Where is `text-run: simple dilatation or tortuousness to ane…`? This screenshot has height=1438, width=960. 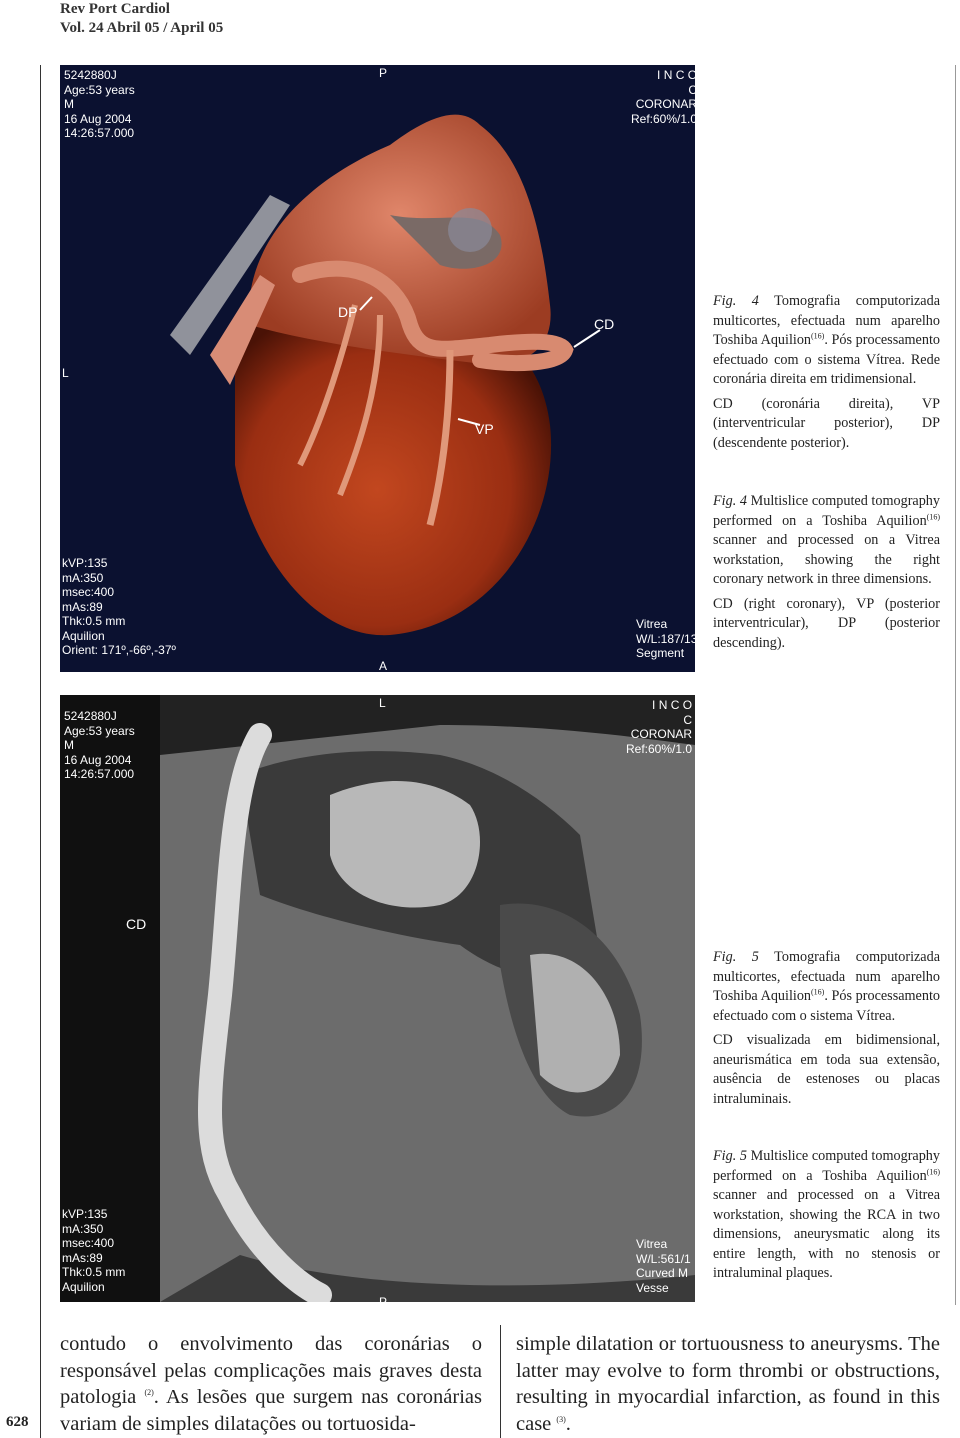 text-run: simple dilatation or tortuousness to ane… is located at coordinates (728, 1384).